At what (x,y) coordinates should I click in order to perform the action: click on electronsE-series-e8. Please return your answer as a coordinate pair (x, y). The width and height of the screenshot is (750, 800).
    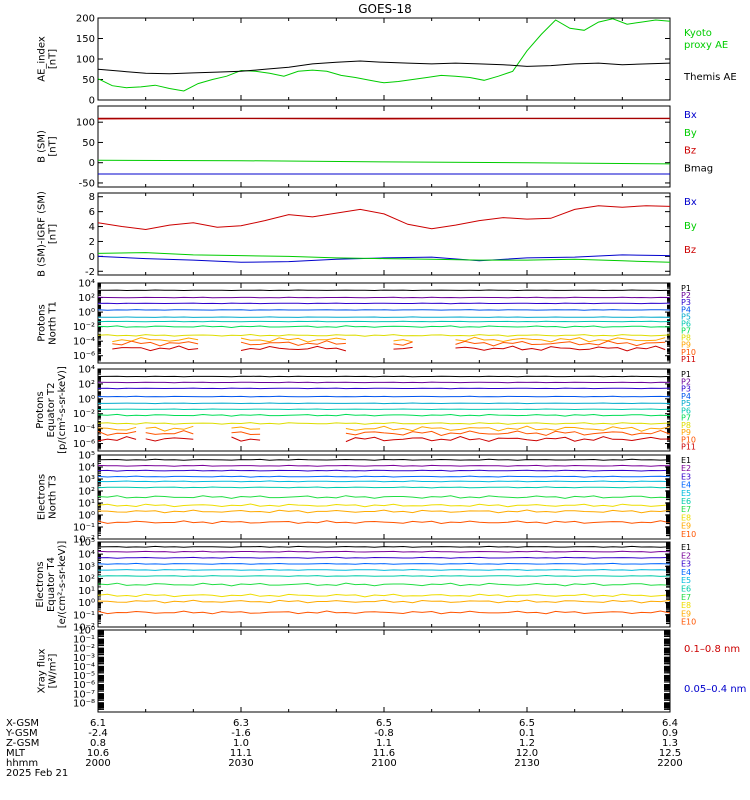
    Looking at the image, I should click on (384, 595).